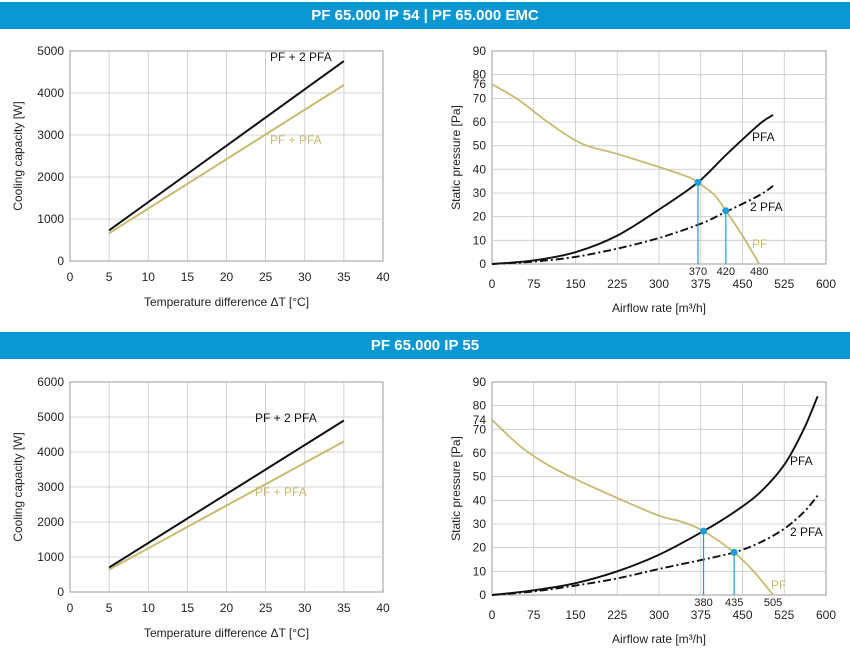 This screenshot has width=850, height=662. What do you see at coordinates (726, 272) in the screenshot?
I see `operating-point-label: 420` at bounding box center [726, 272].